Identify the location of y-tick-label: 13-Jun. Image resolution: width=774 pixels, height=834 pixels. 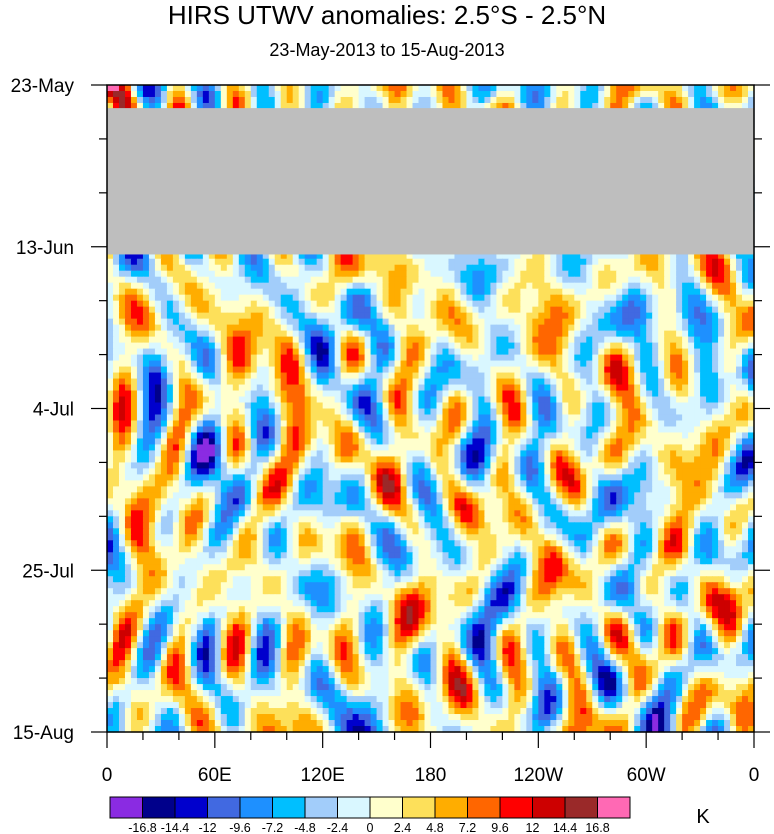
(45, 248).